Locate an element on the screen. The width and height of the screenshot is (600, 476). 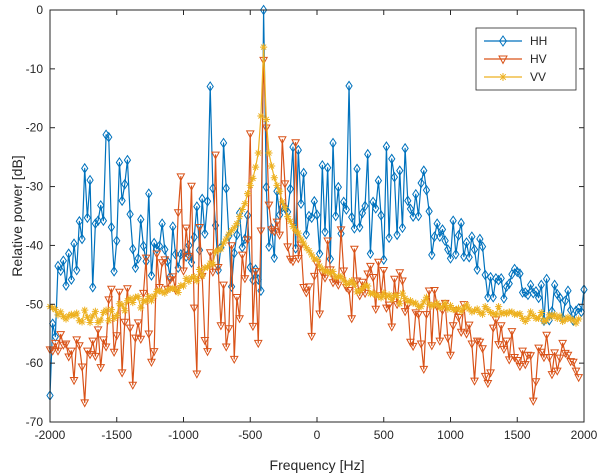
x-tick-label: -1000 is located at coordinates (183, 435).